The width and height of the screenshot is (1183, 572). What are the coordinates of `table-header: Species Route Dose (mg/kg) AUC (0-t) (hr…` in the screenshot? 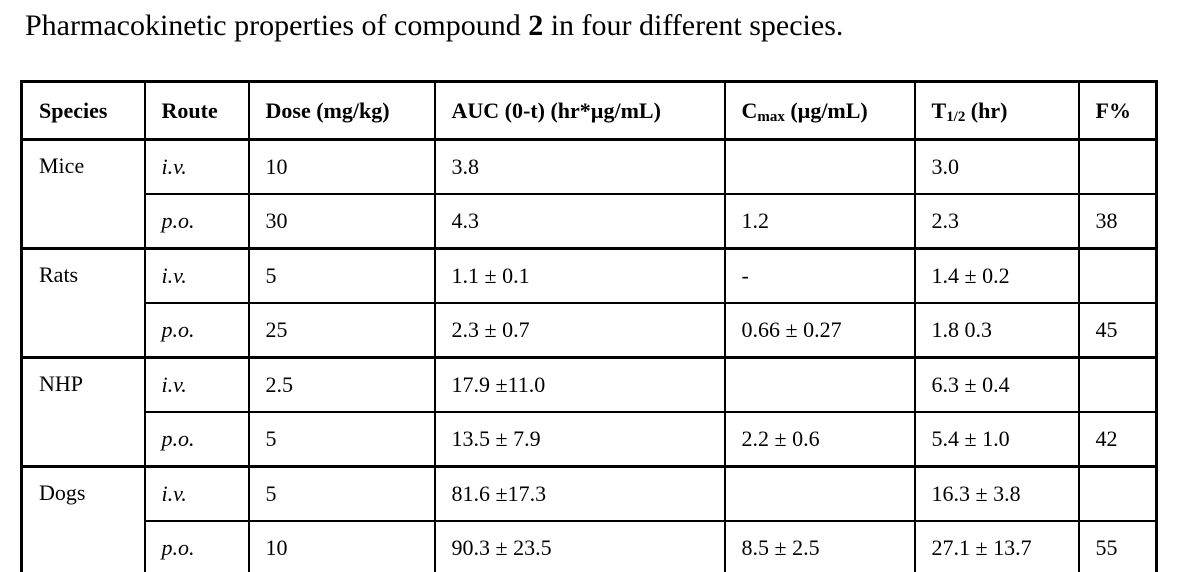 It's located at (589, 110).